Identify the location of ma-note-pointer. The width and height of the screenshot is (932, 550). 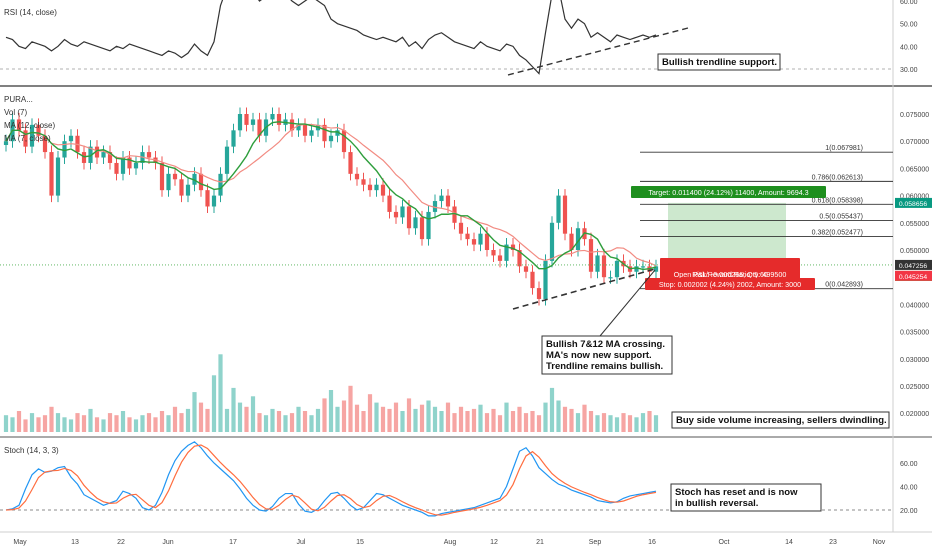
(627, 303).